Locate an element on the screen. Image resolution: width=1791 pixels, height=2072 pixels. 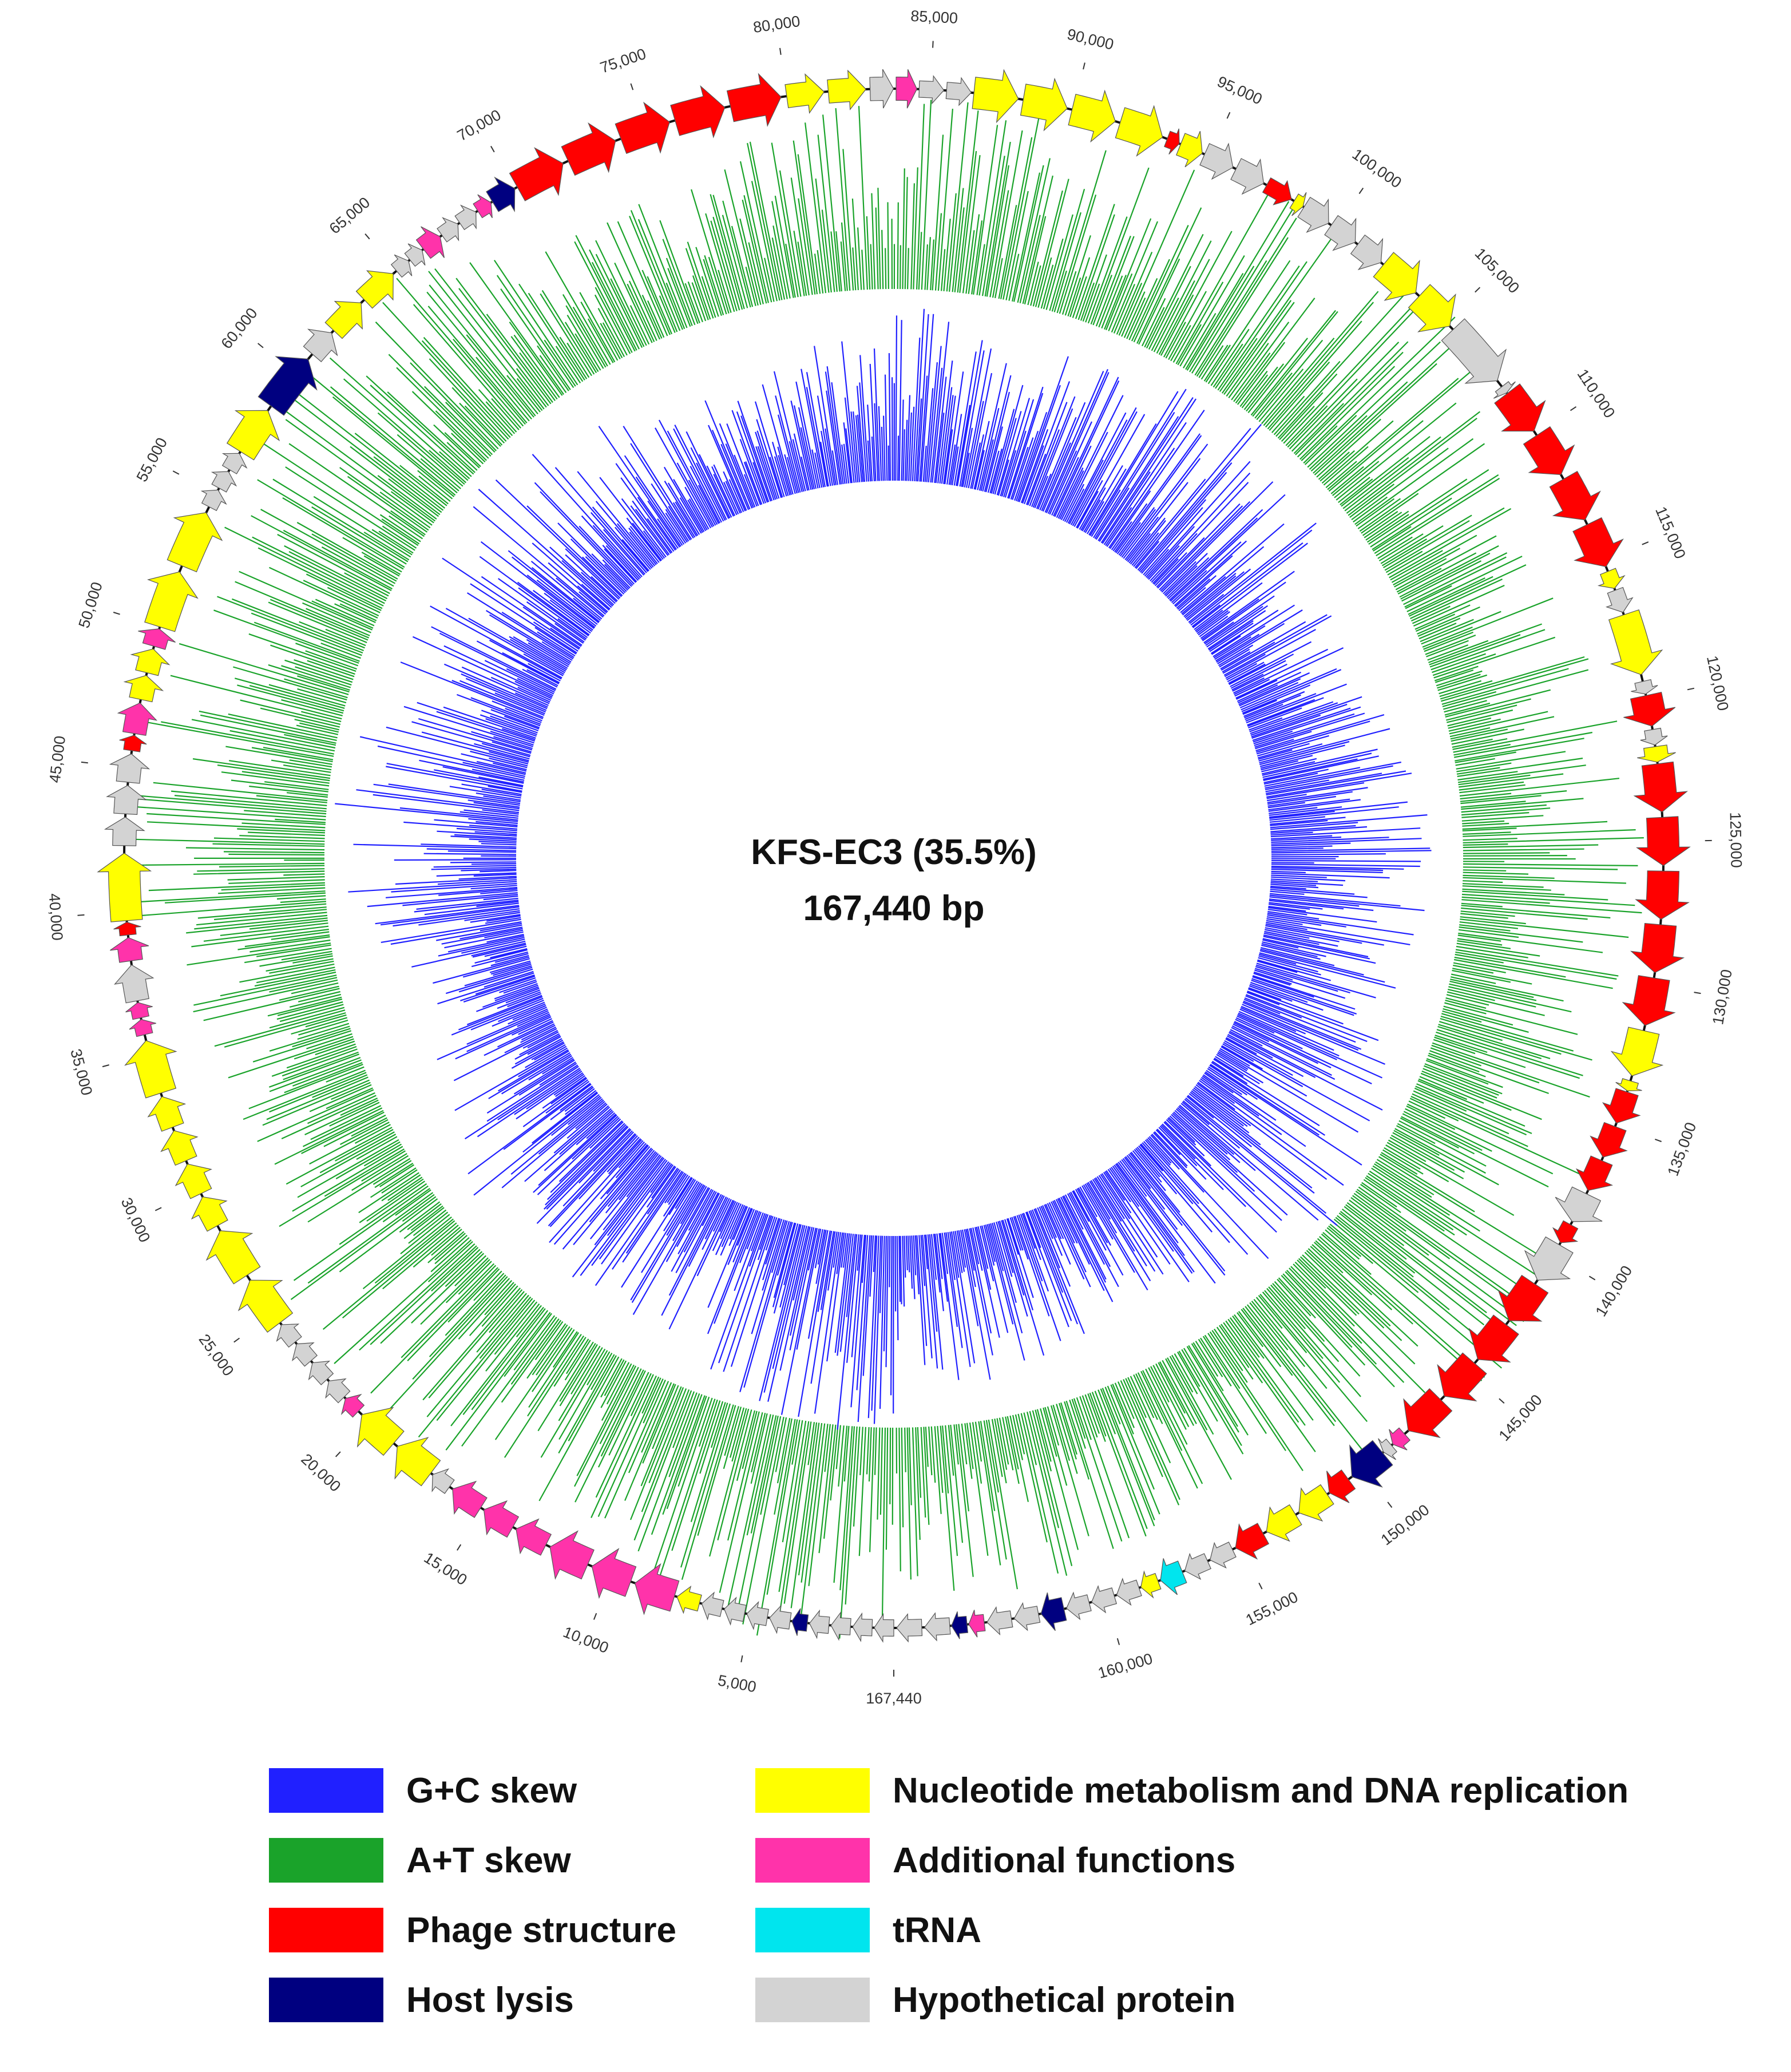
legend-trna: tRNA is located at coordinates (868, 1930).